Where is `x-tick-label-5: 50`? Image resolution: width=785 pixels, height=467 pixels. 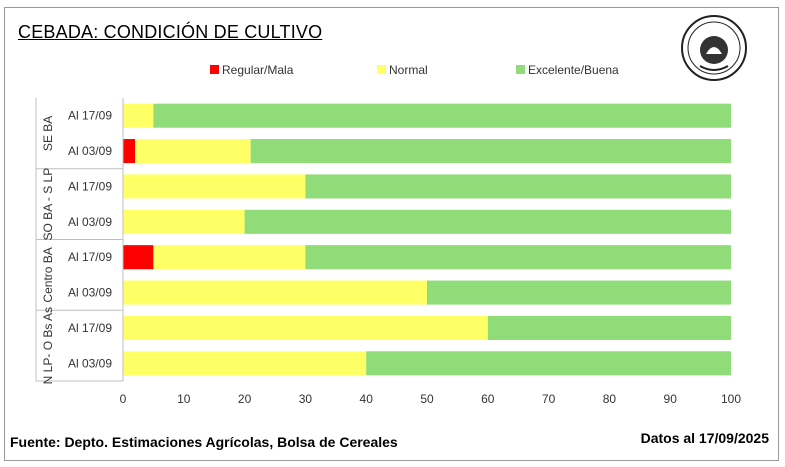 x-tick-label-5: 50 is located at coordinates (427, 399).